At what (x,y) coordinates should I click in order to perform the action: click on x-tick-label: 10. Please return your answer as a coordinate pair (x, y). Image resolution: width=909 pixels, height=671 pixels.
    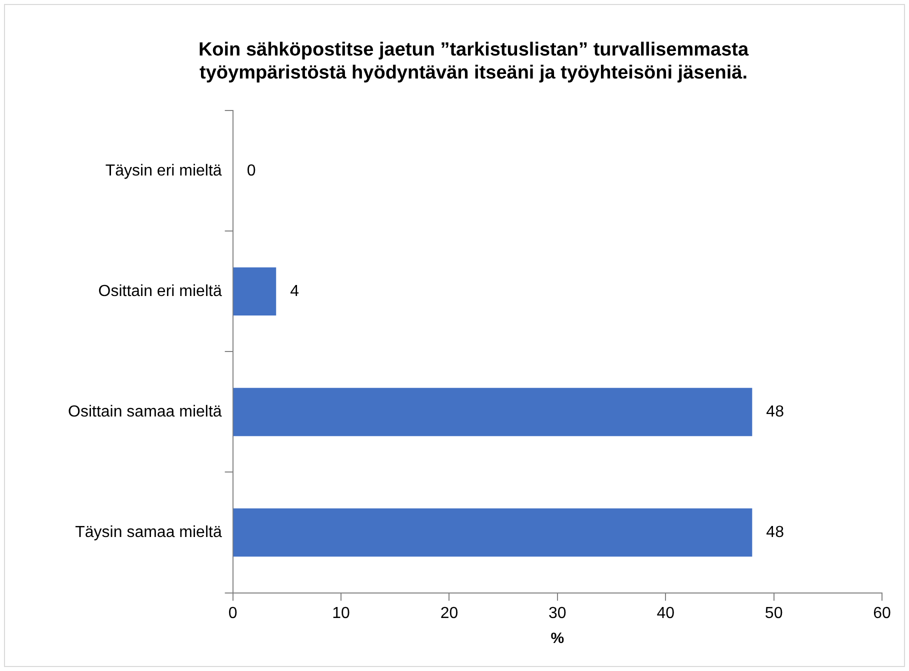
    Looking at the image, I should click on (341, 613).